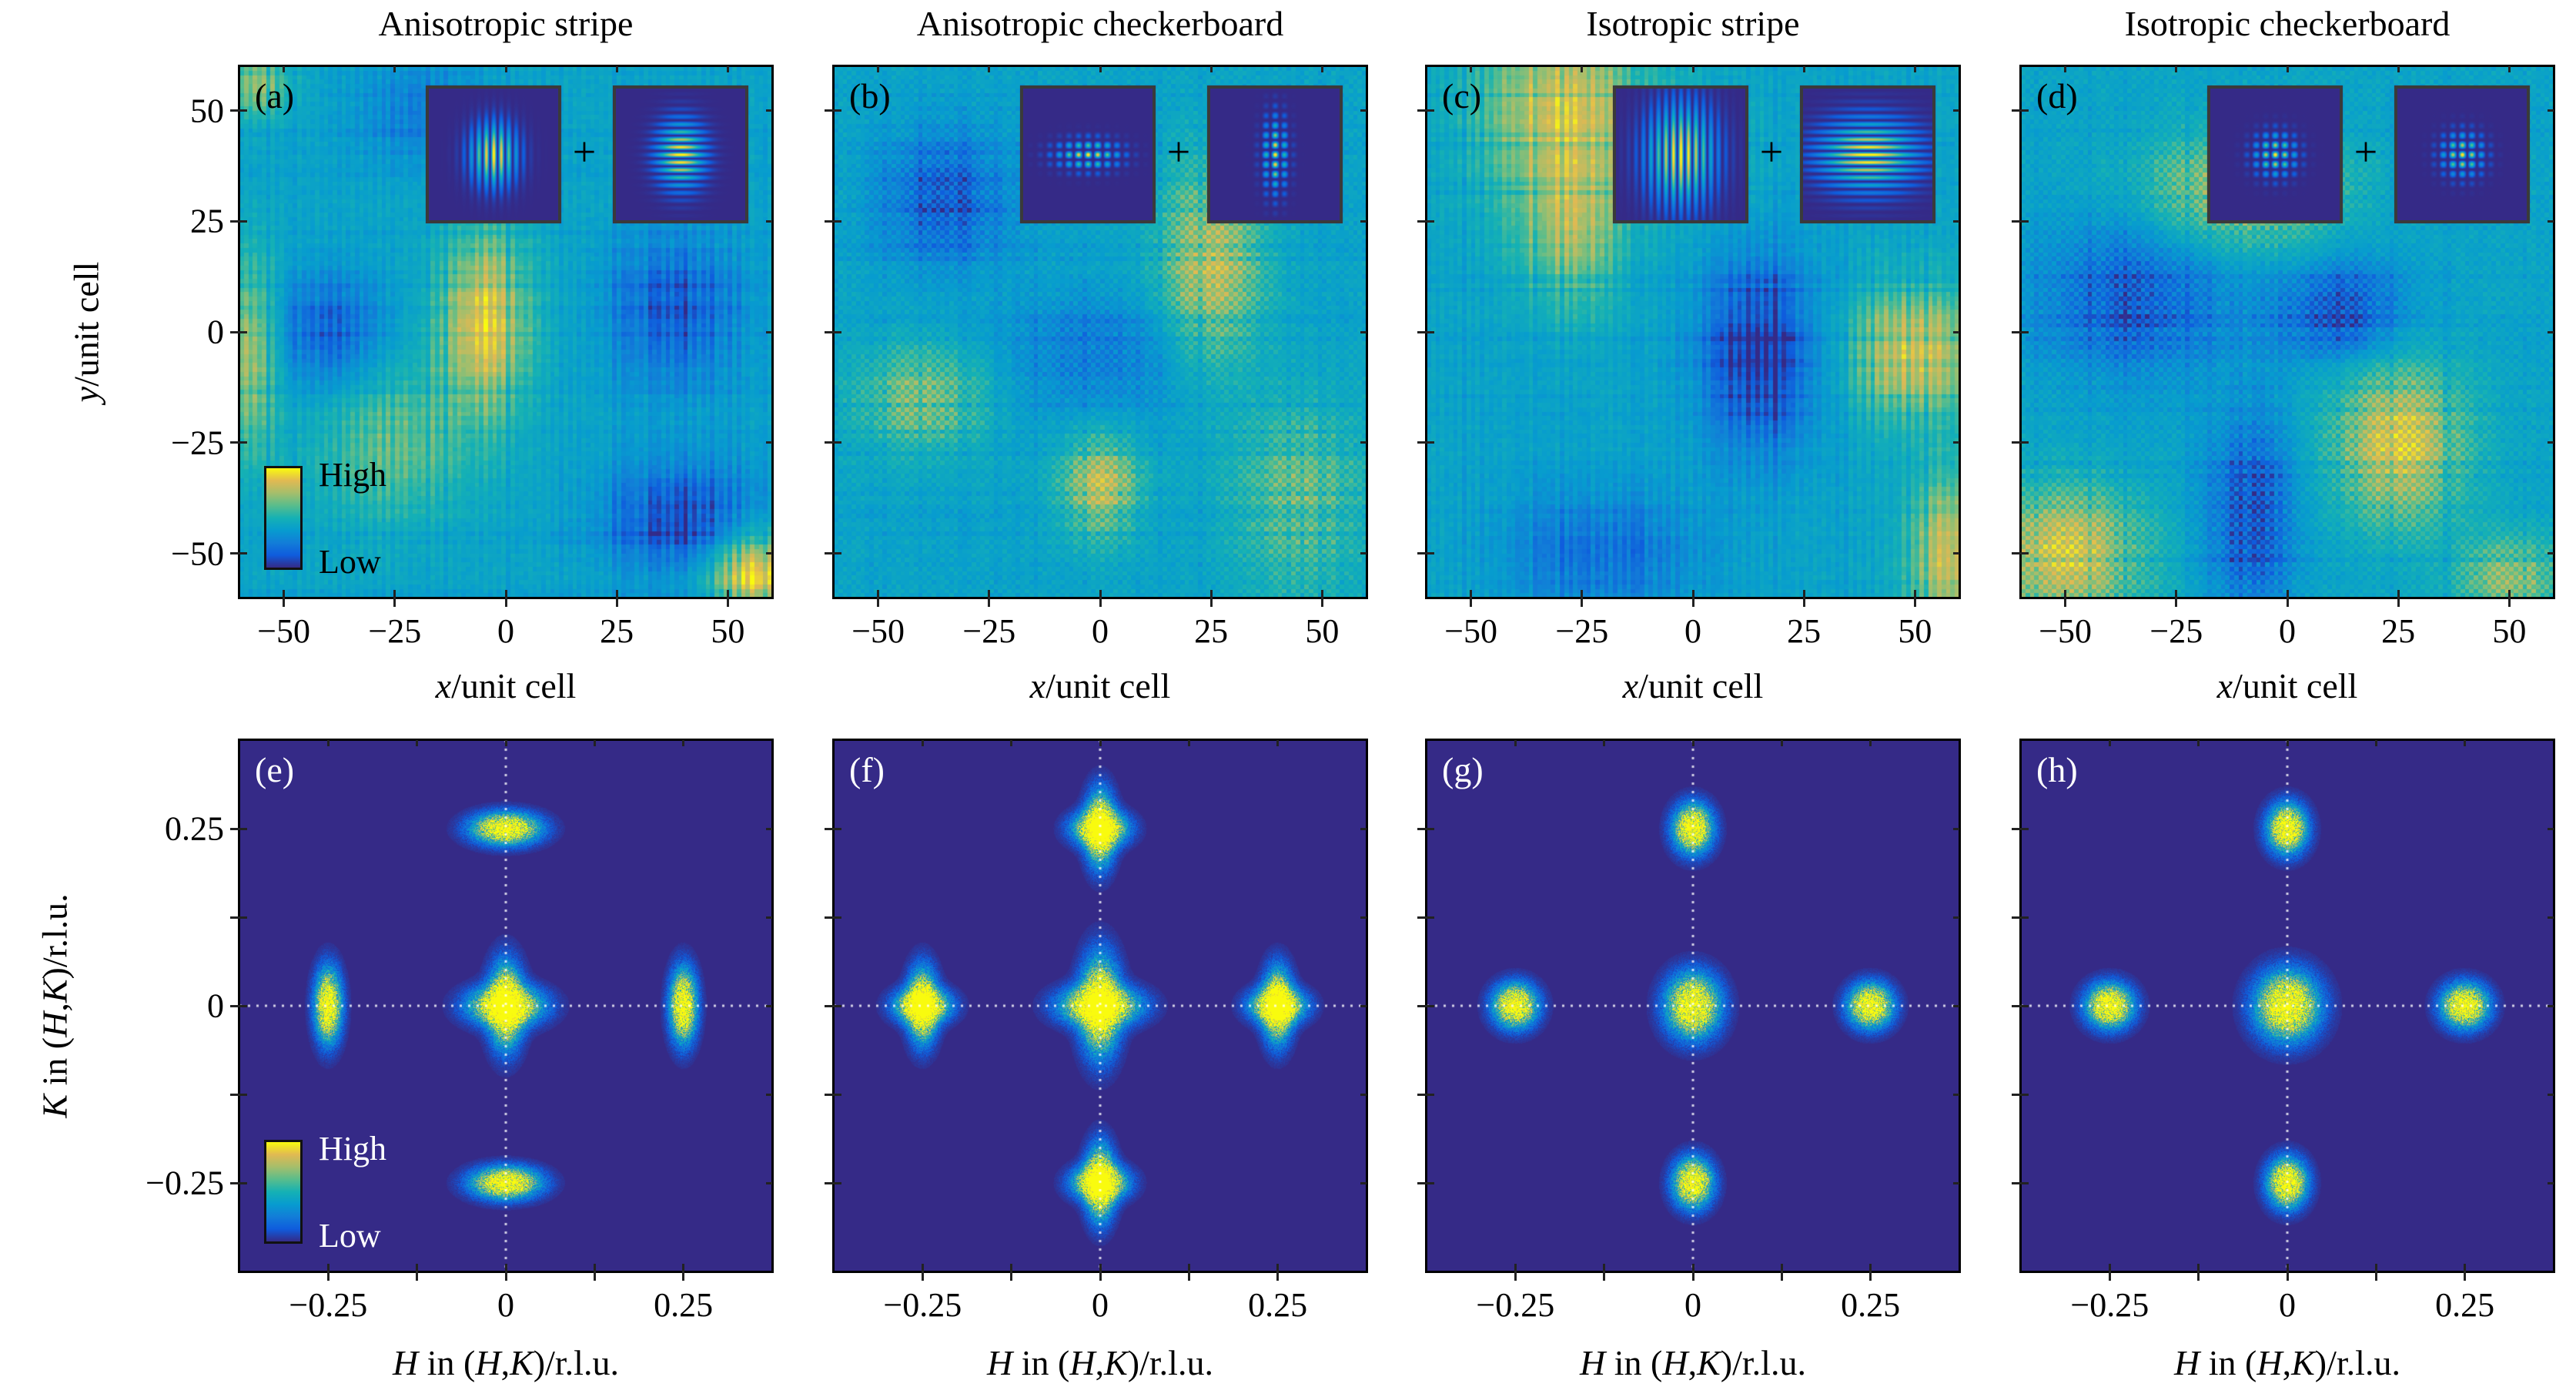 The height and width of the screenshot is (1387, 2576). I want to click on y-tick-label: −25, so click(198, 443).